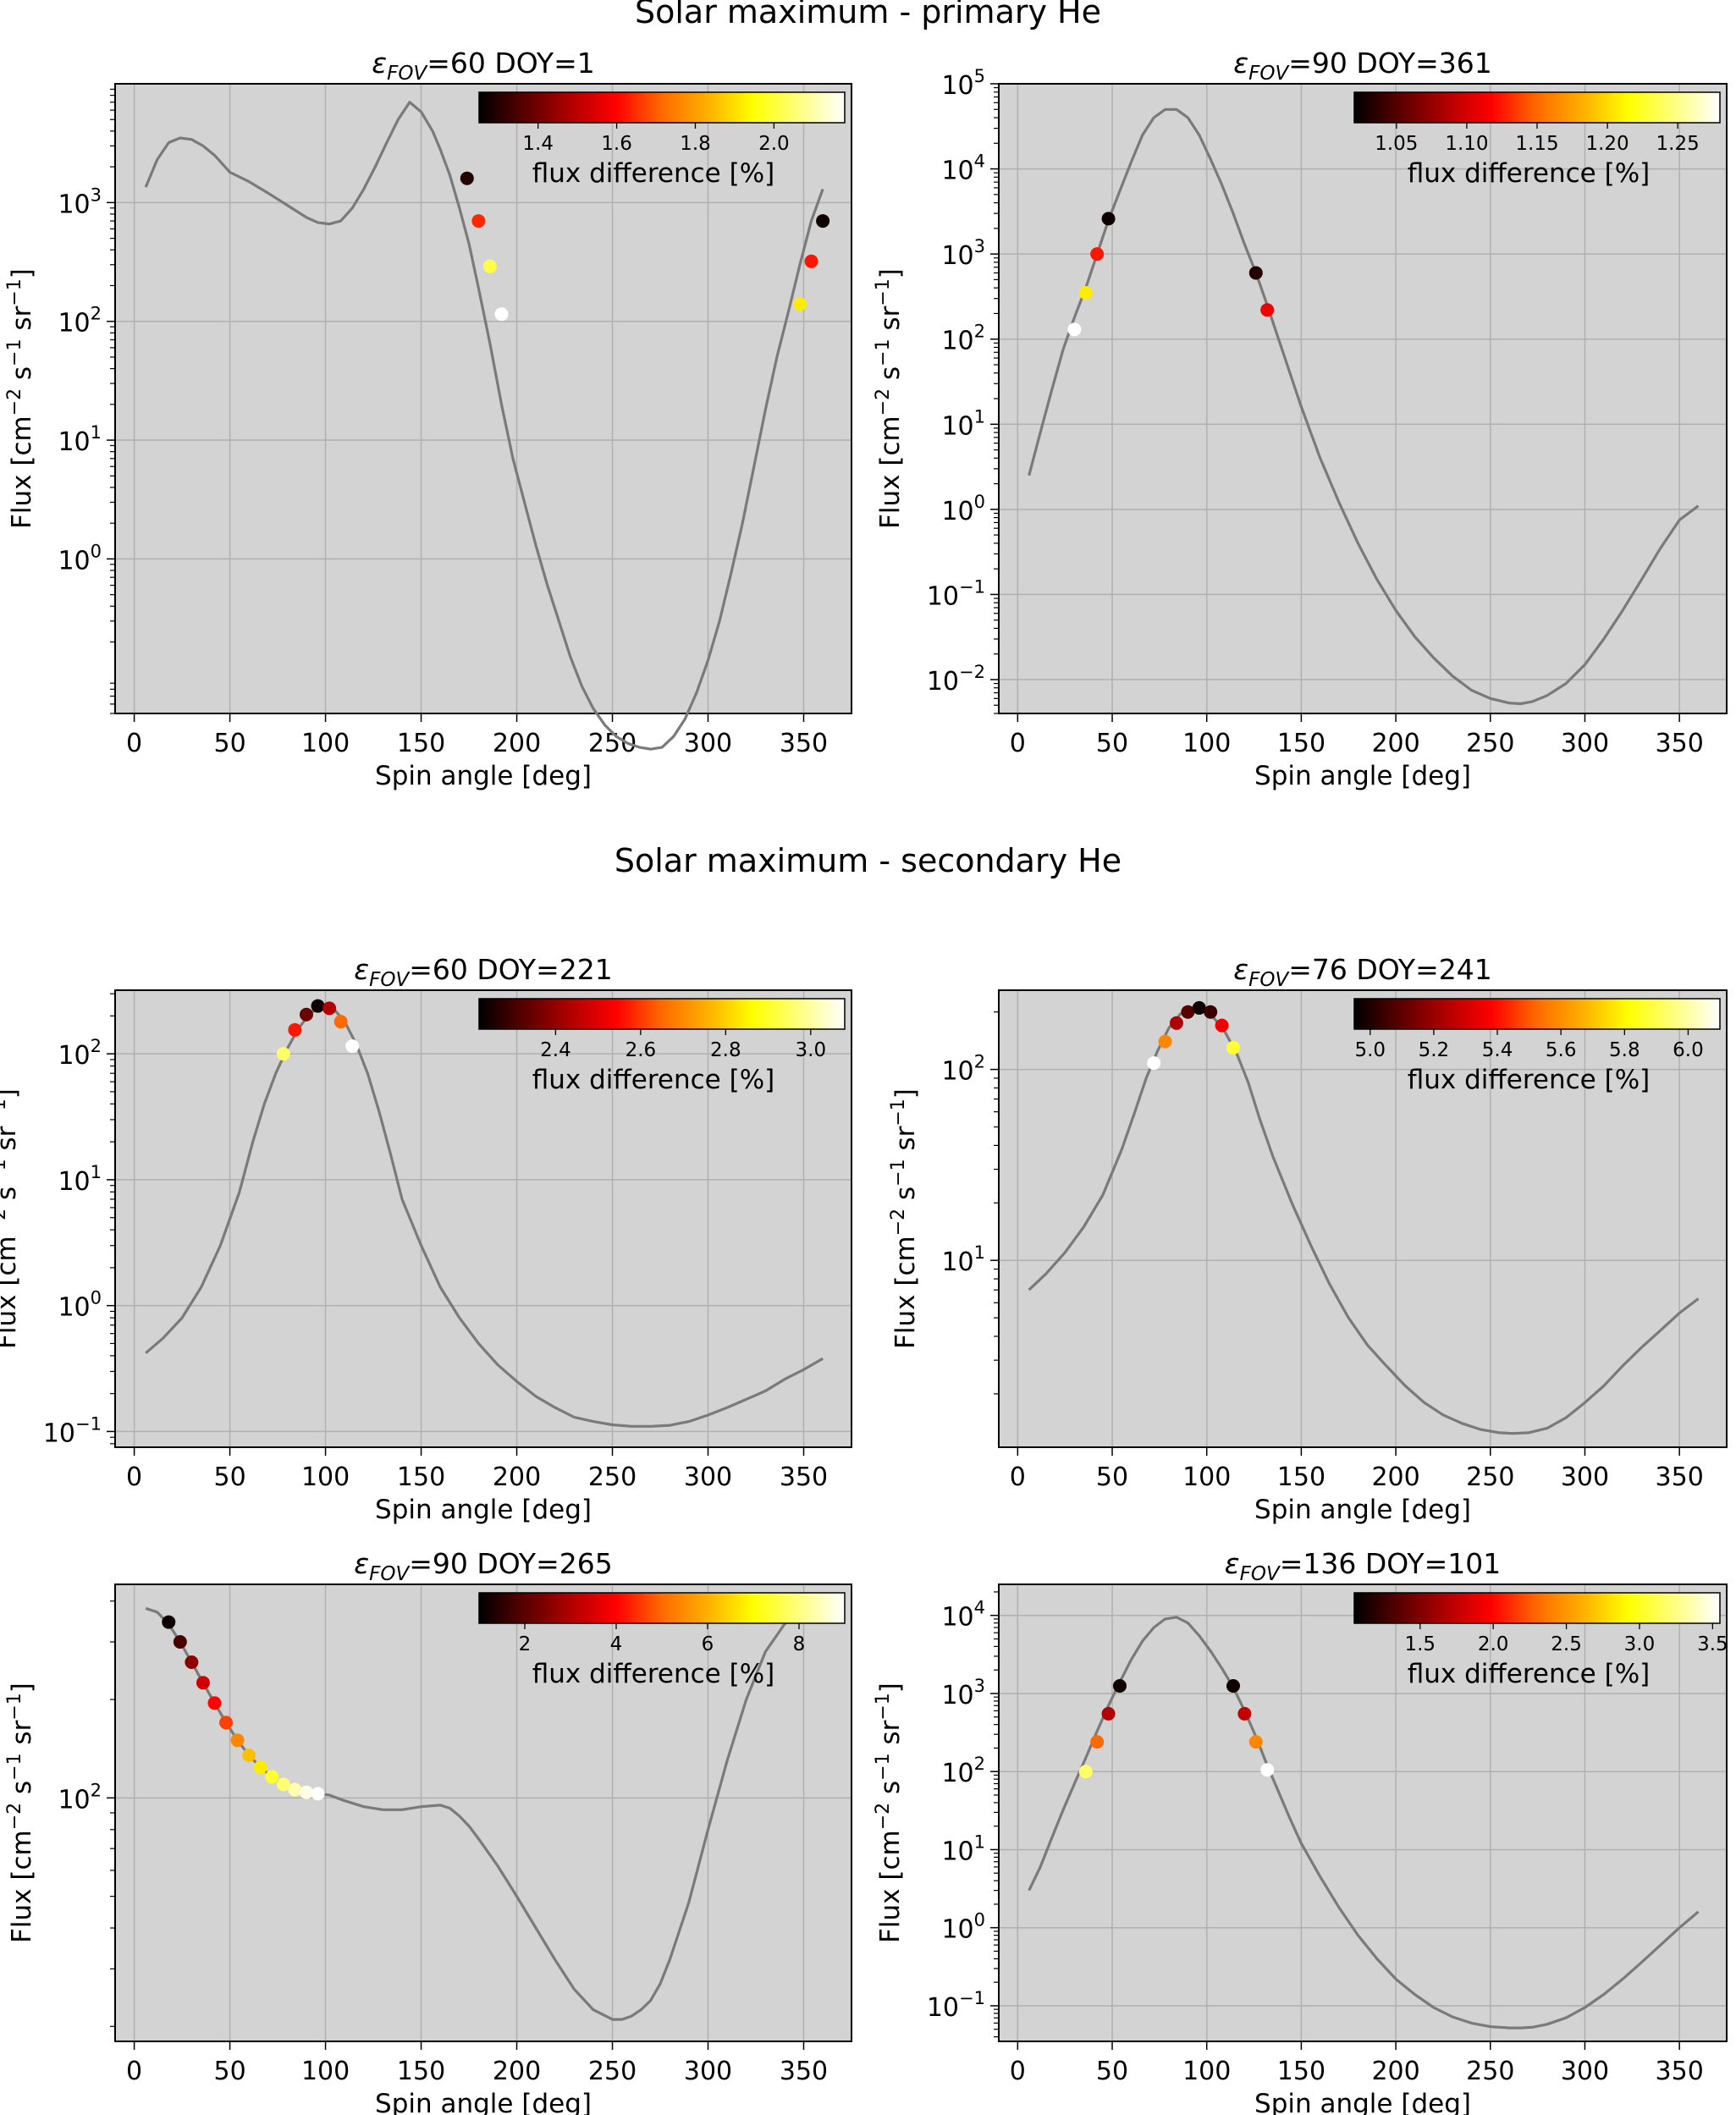  Describe the element at coordinates (1537, 1608) in the screenshot. I see `colorbar-gradient` at that location.